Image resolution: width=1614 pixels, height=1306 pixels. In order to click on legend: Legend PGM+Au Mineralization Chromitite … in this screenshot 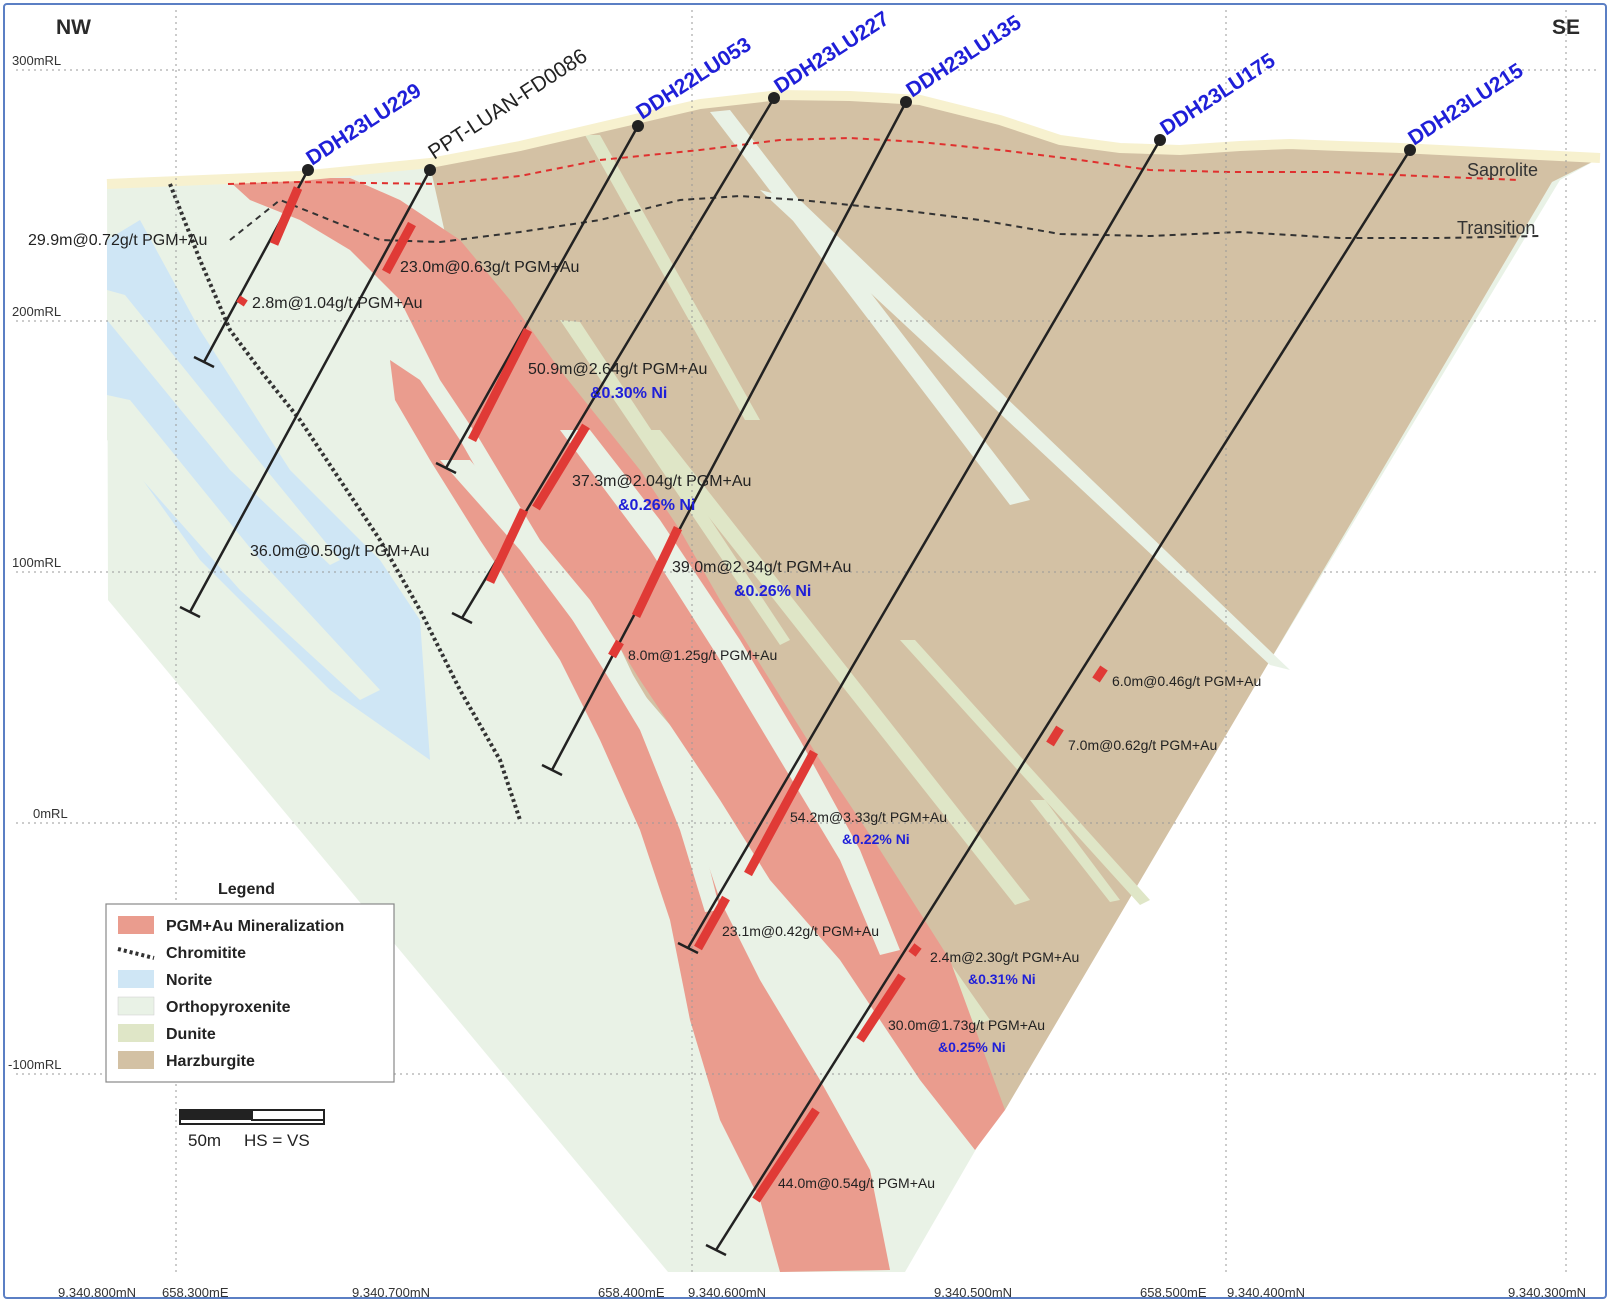, I will do `click(250, 982)`.